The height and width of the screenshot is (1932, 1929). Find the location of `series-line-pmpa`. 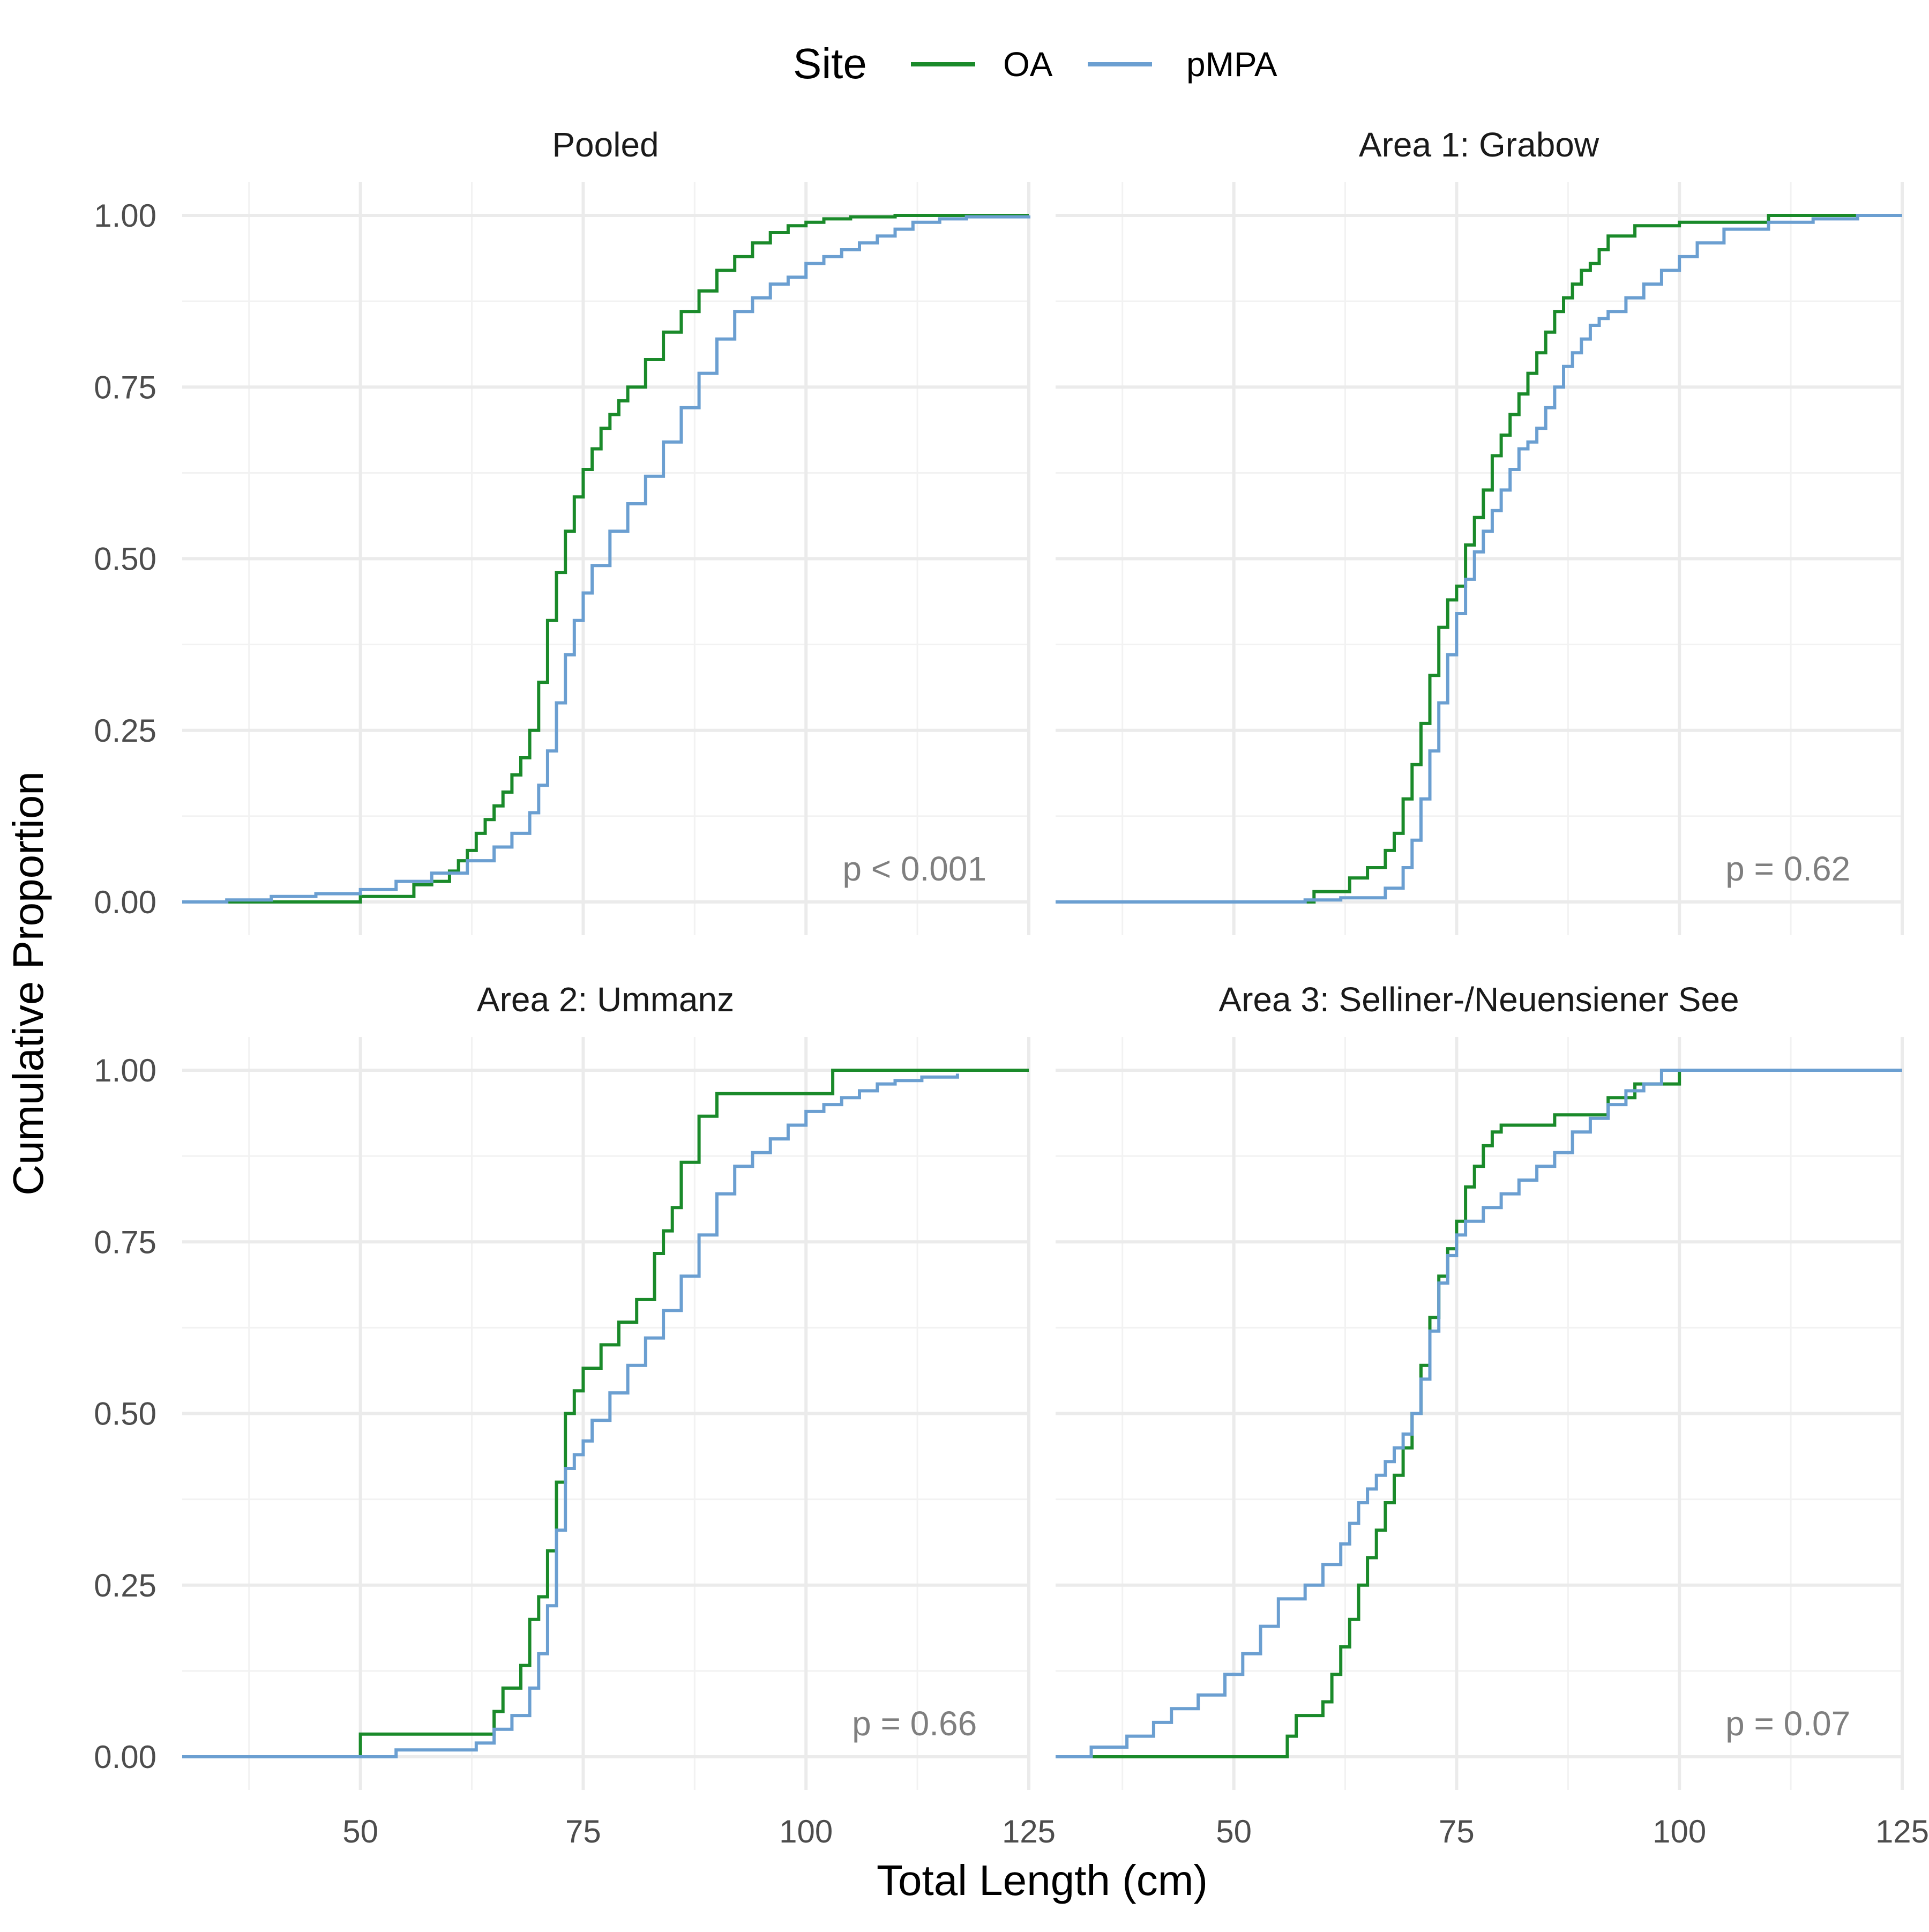

series-line-pmpa is located at coordinates (570, 1415).